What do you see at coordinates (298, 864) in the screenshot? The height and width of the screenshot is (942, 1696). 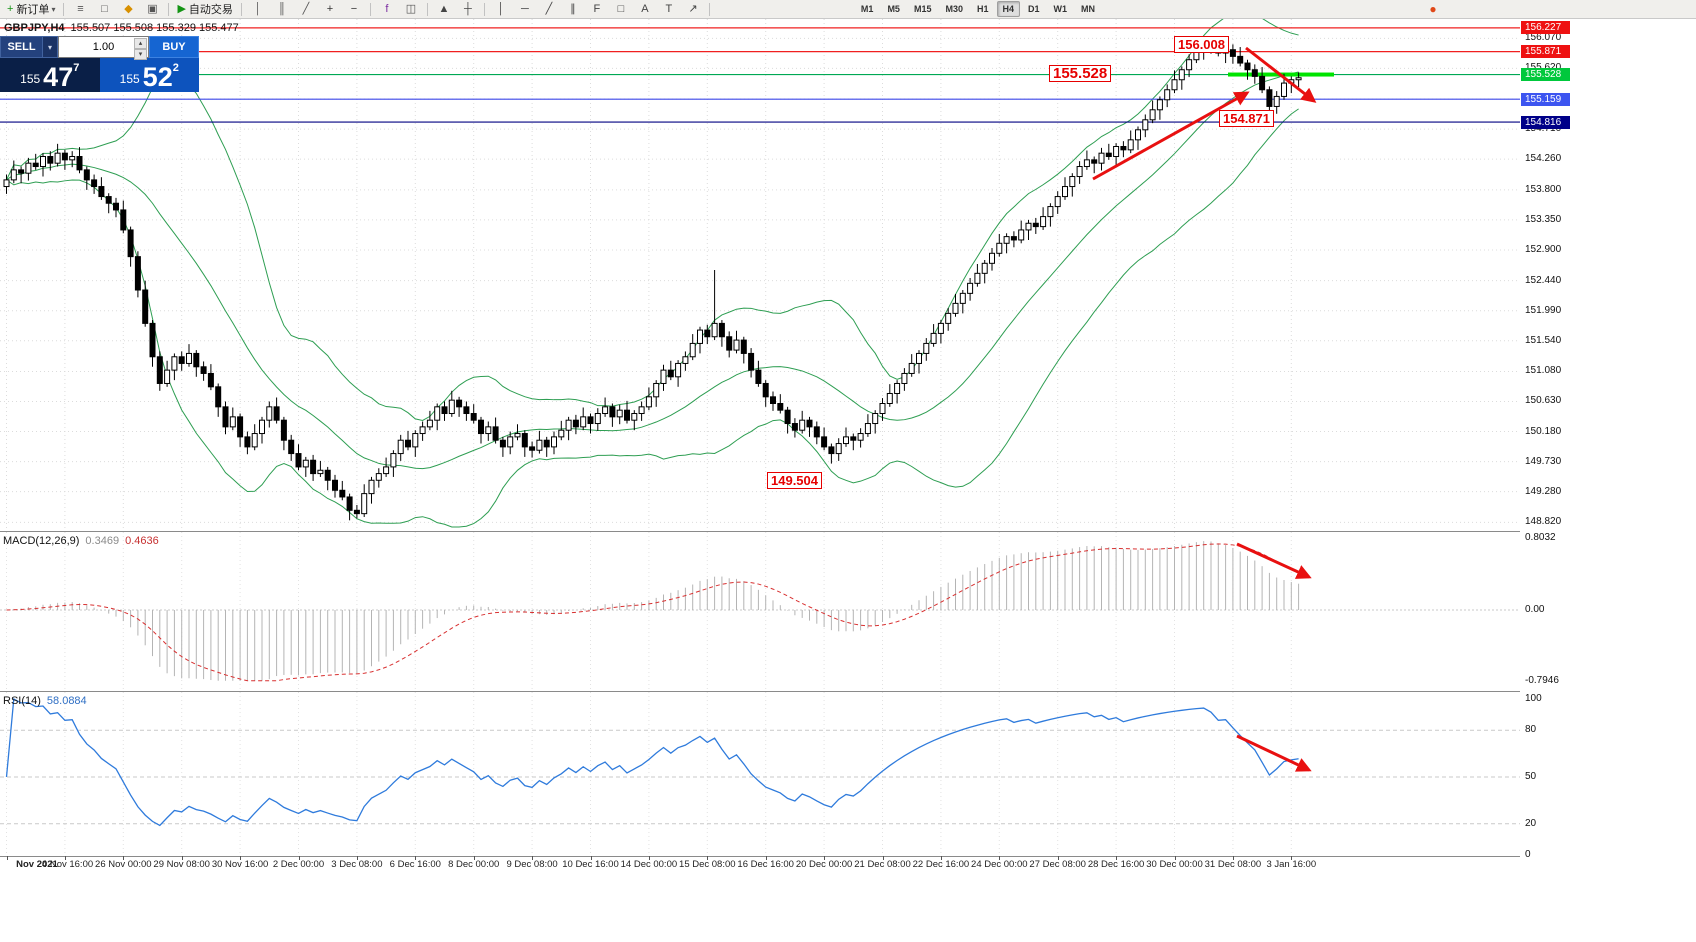 I see `time-label: 2 Dec 00:00` at bounding box center [298, 864].